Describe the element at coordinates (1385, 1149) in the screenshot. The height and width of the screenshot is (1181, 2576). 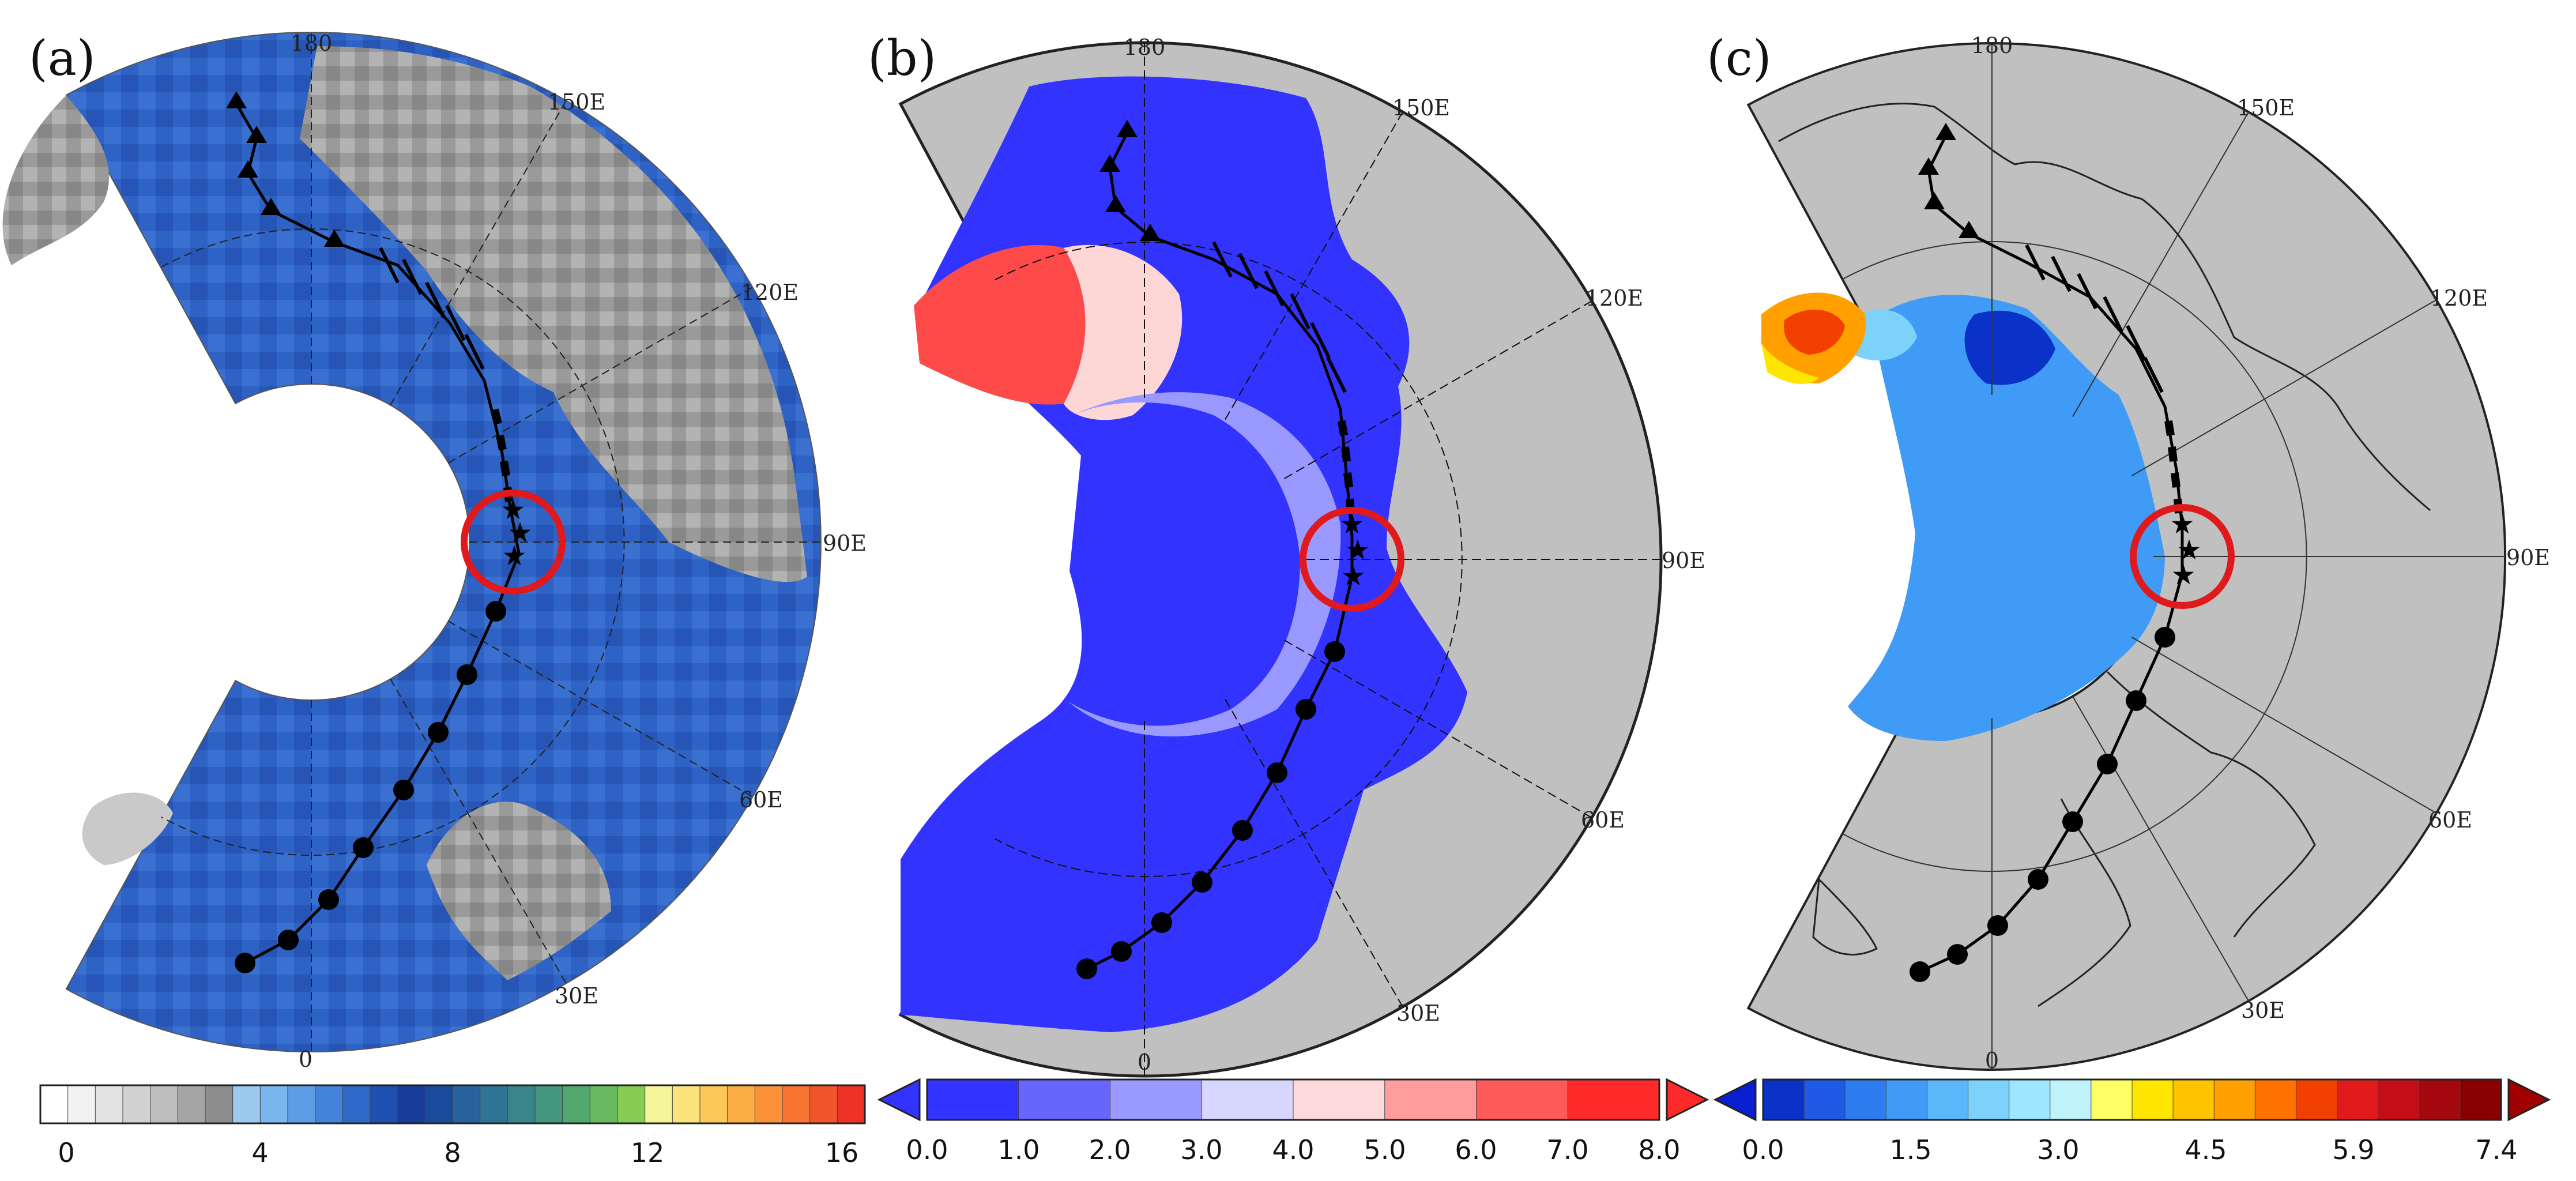
I see `colorbar-b-tick-5: 5.0` at that location.